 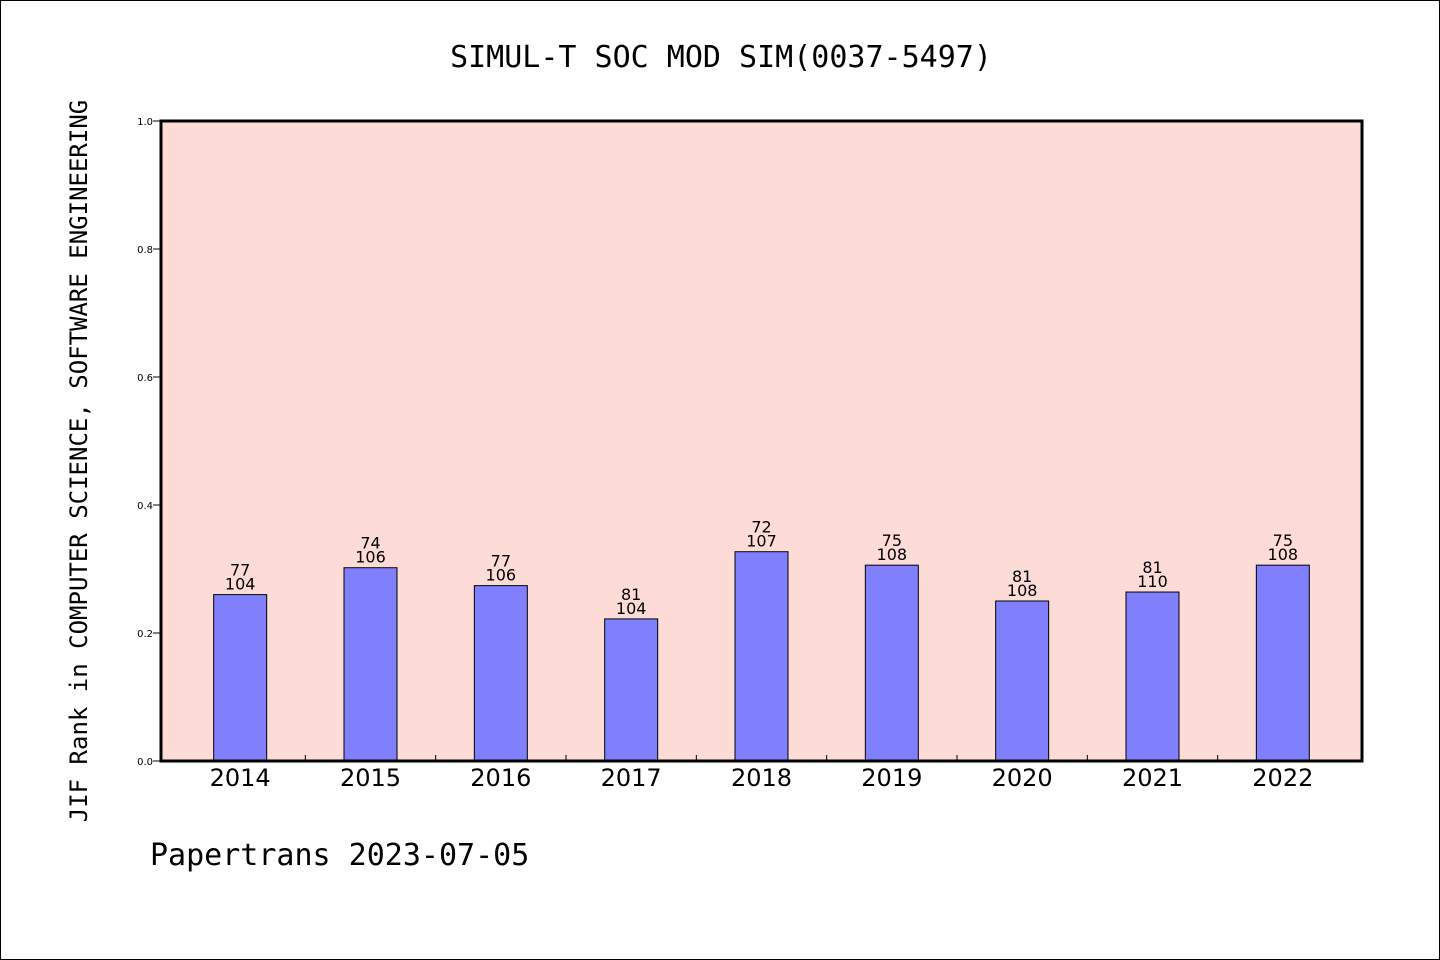 What do you see at coordinates (370, 543) in the screenshot?
I see `bar-label-top: 74` at bounding box center [370, 543].